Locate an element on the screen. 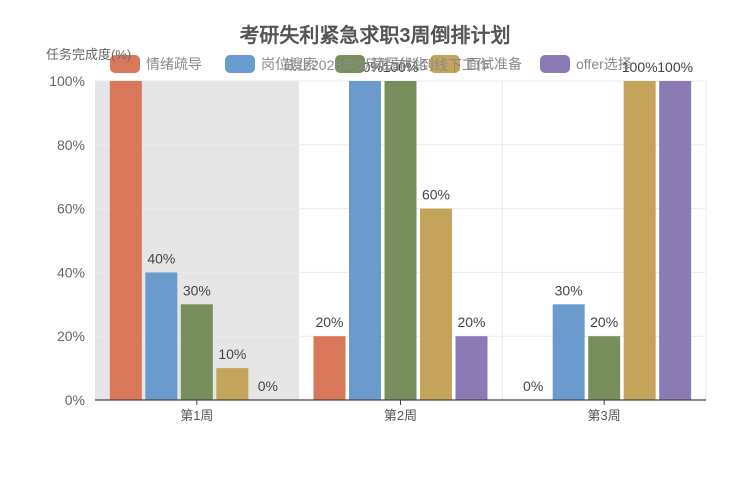 The image size is (750, 500). legend: 情绪疏导 岗位搜索 简历优化 面试准备 offer选择 is located at coordinates (371, 64).